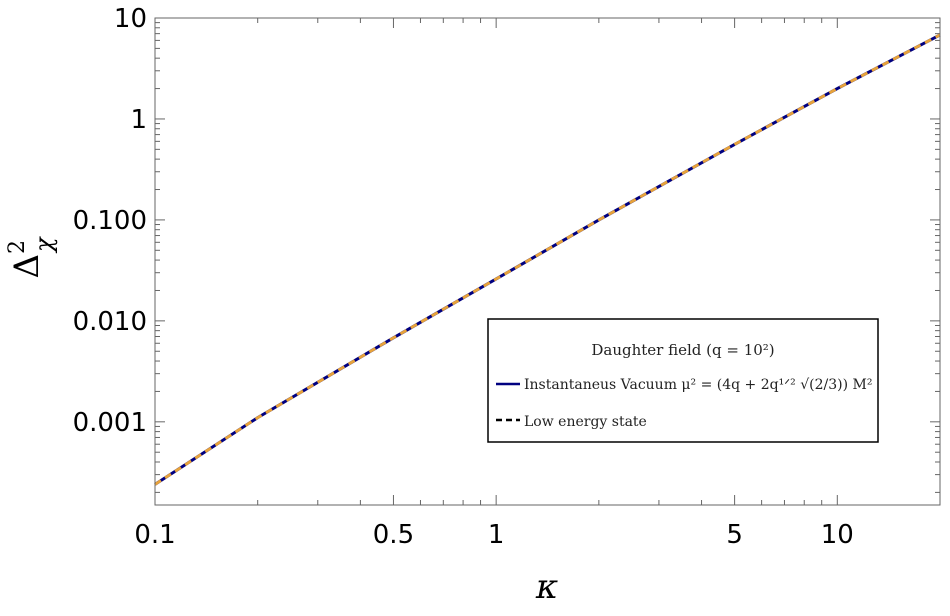 The width and height of the screenshot is (950, 616). What do you see at coordinates (154, 535) in the screenshot?
I see `x-tick-label: 0.1` at bounding box center [154, 535].